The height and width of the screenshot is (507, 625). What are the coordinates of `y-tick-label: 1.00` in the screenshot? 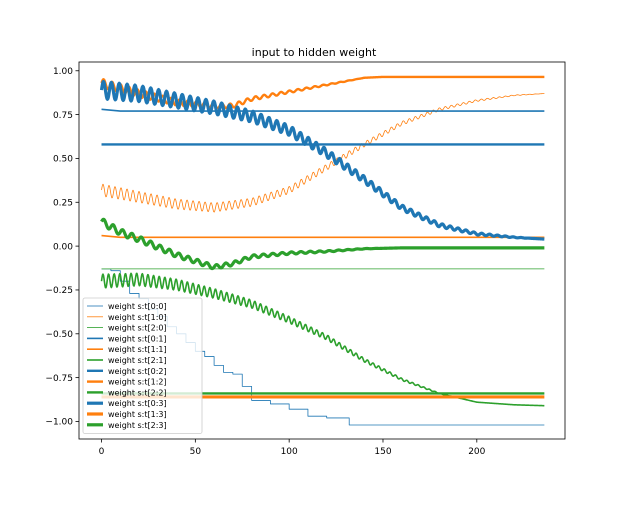 It's located at (63, 72).